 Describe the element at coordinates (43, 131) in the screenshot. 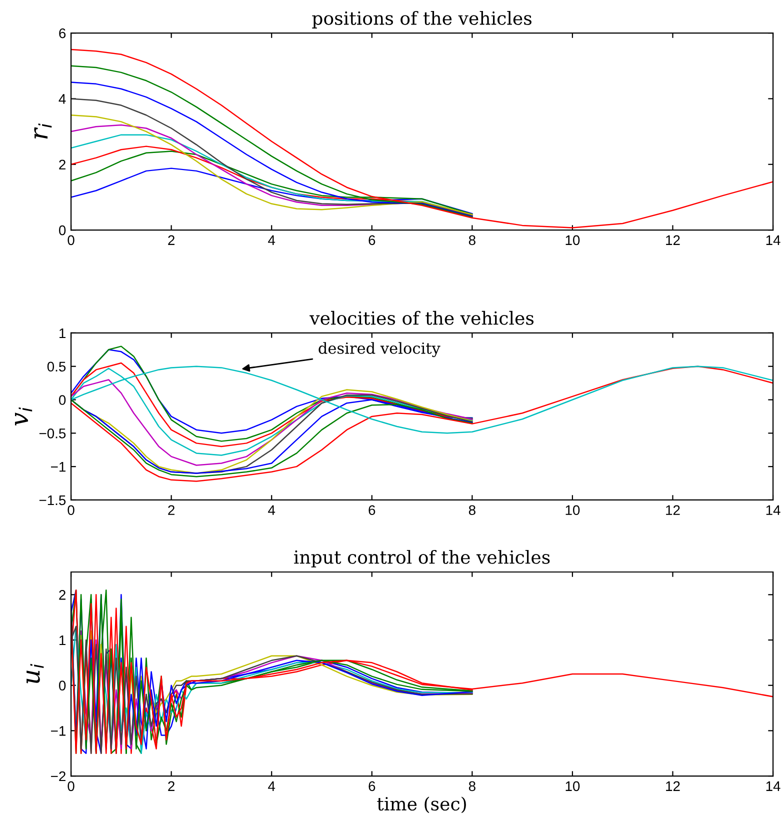

I see `y-axis-title: r$_{i}$` at that location.